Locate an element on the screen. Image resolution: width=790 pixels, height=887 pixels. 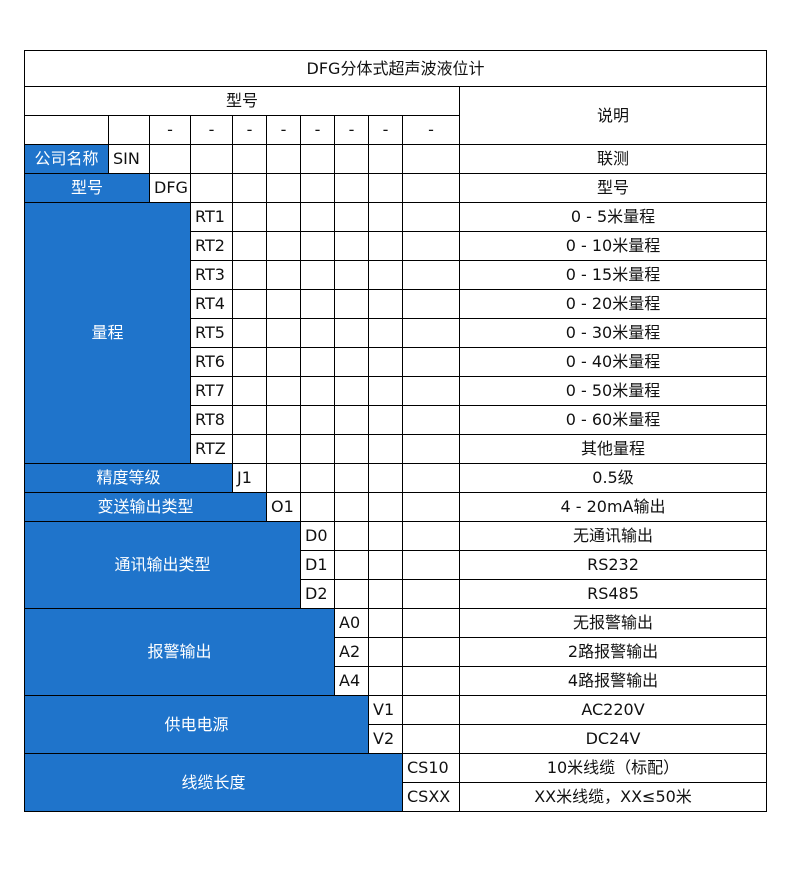
option-row: RT4 0 - 20米量程 is located at coordinates (396, 304).